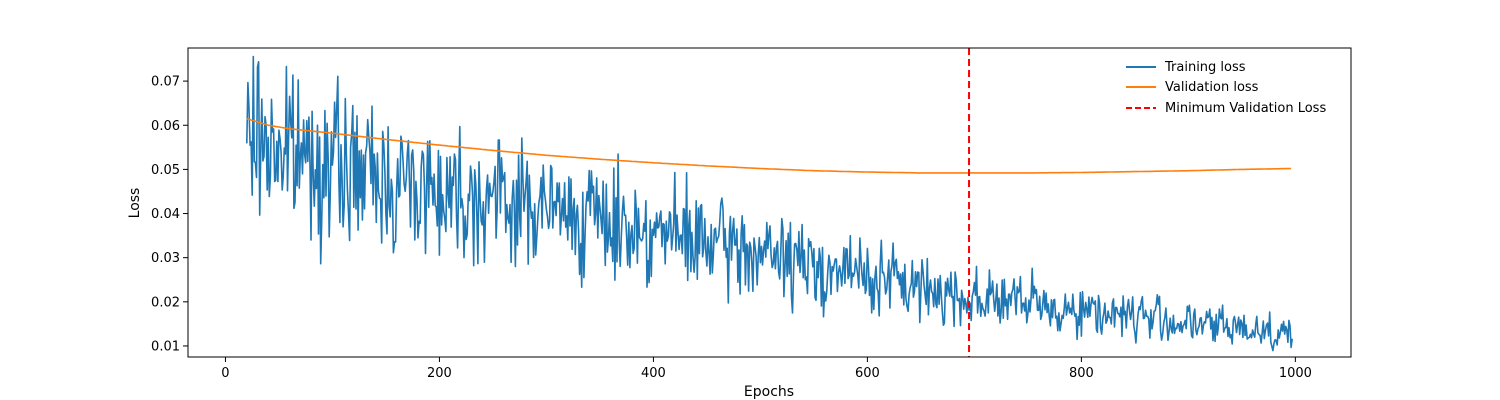 The image size is (1500, 400). I want to click on x-tick-label: 800, so click(1081, 373).